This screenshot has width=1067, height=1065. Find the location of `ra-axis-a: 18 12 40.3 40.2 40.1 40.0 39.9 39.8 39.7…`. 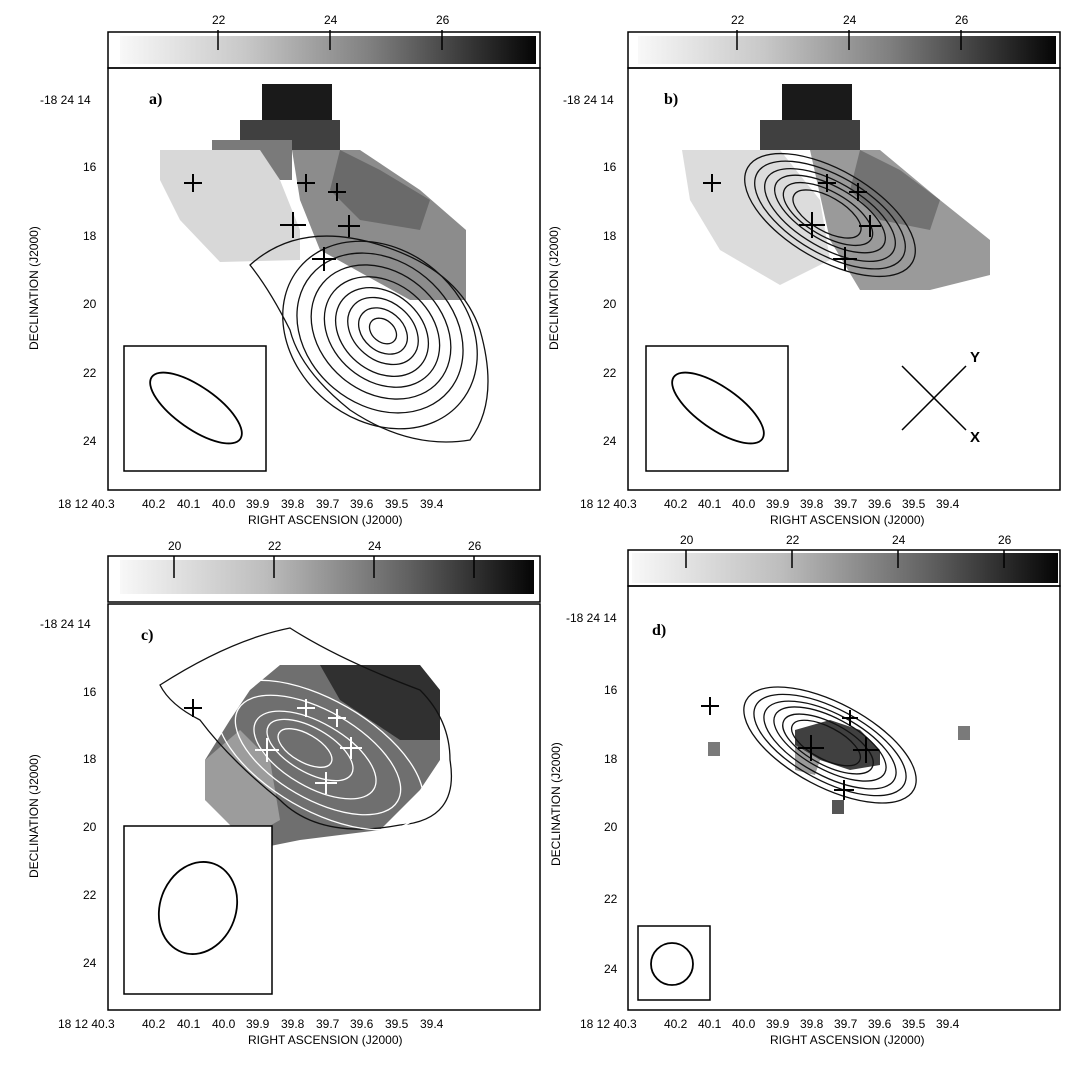

ra-axis-a: 18 12 40.3 40.2 40.1 40.0 39.9 39.8 39.7… is located at coordinates (251, 512).